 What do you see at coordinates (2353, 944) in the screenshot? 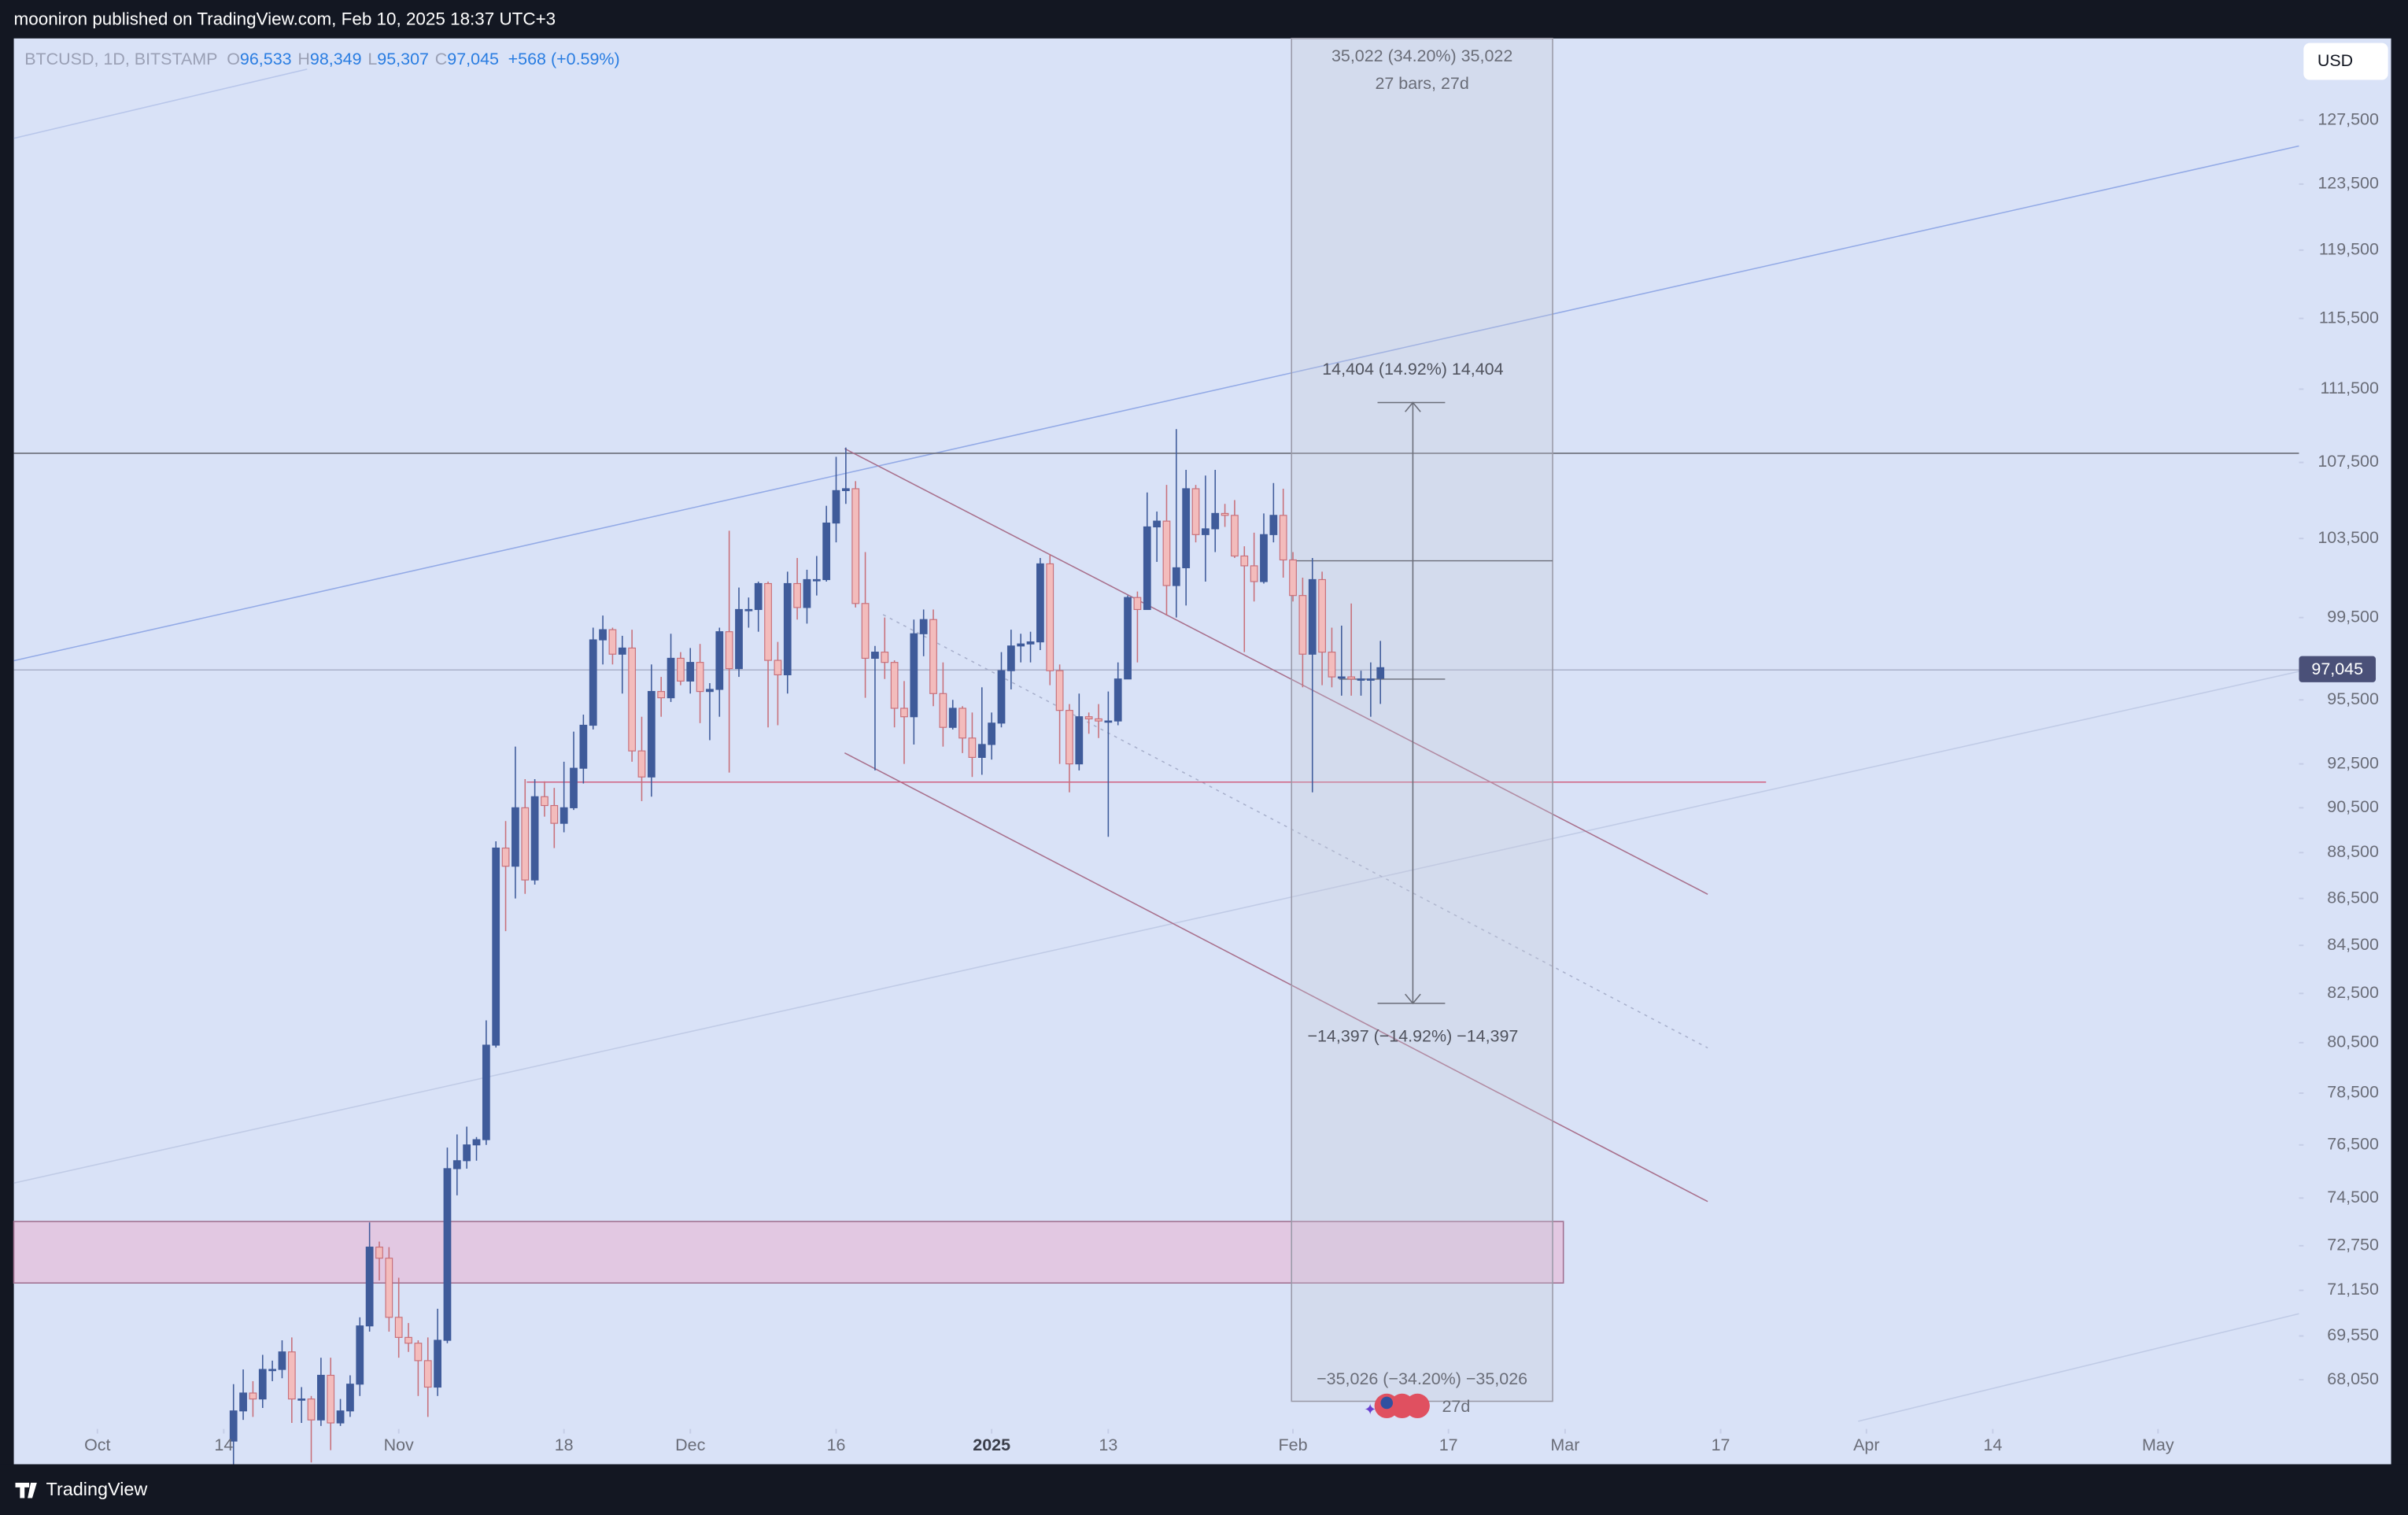
I see `y-tick-label: 84,500` at bounding box center [2353, 944].